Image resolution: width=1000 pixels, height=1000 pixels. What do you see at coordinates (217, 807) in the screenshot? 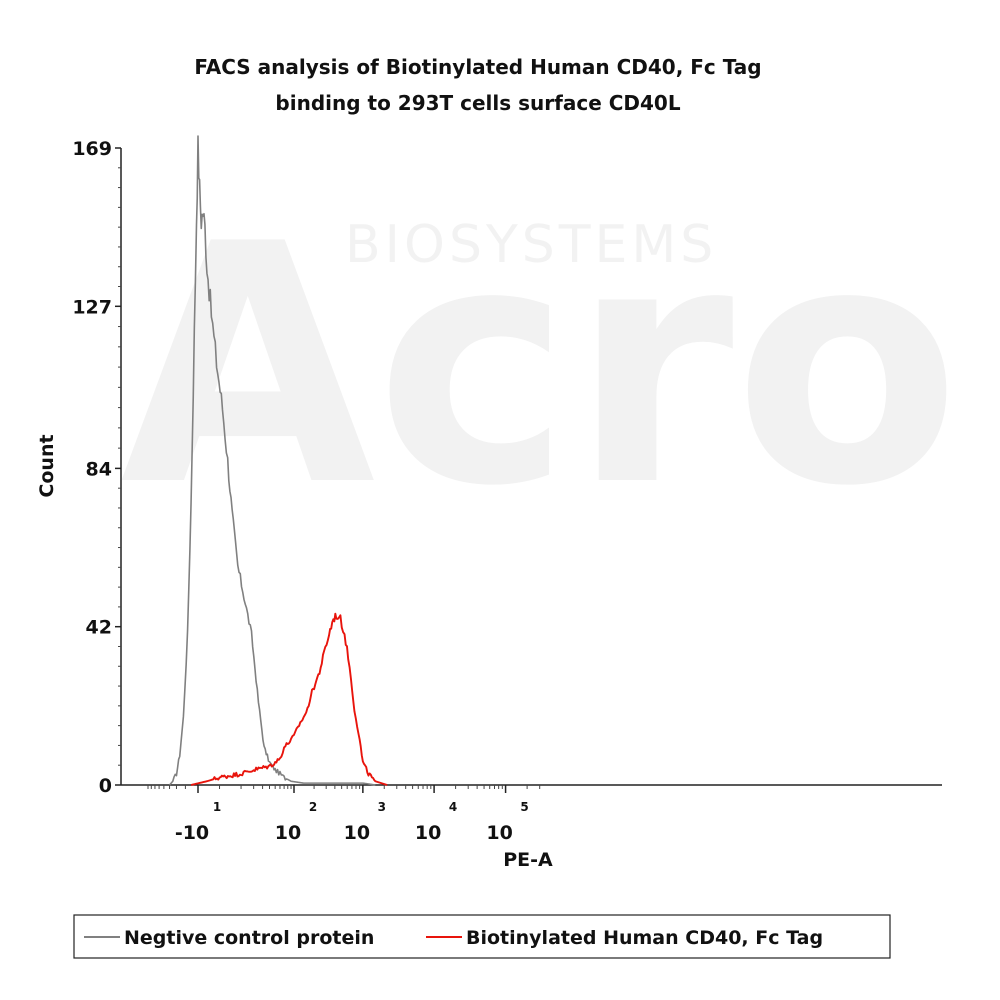
I see `x-tick-exponent: 1` at bounding box center [217, 807].